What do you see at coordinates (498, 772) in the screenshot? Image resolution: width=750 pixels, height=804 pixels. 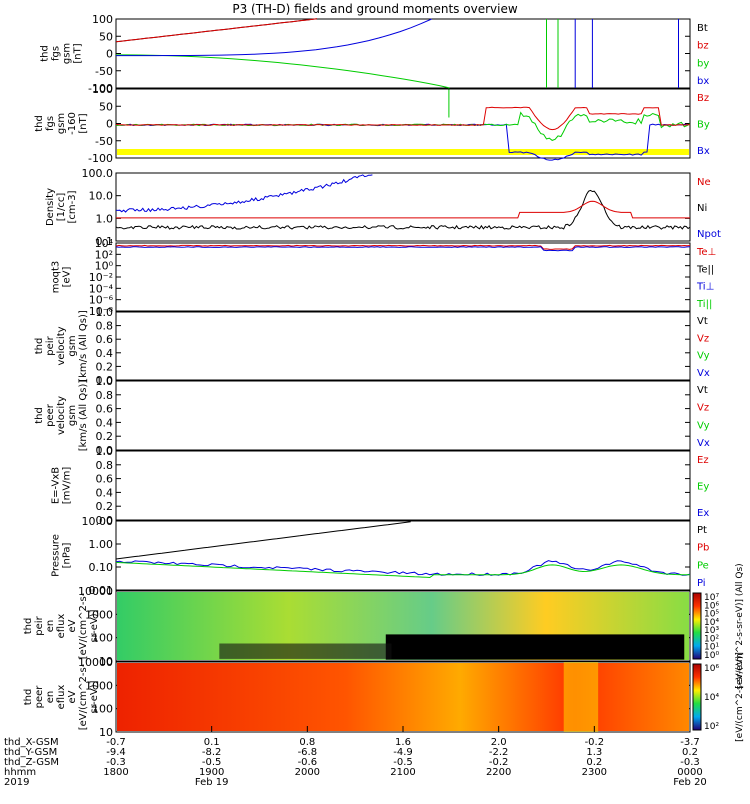 I see `x-axis-value: 2200` at bounding box center [498, 772].